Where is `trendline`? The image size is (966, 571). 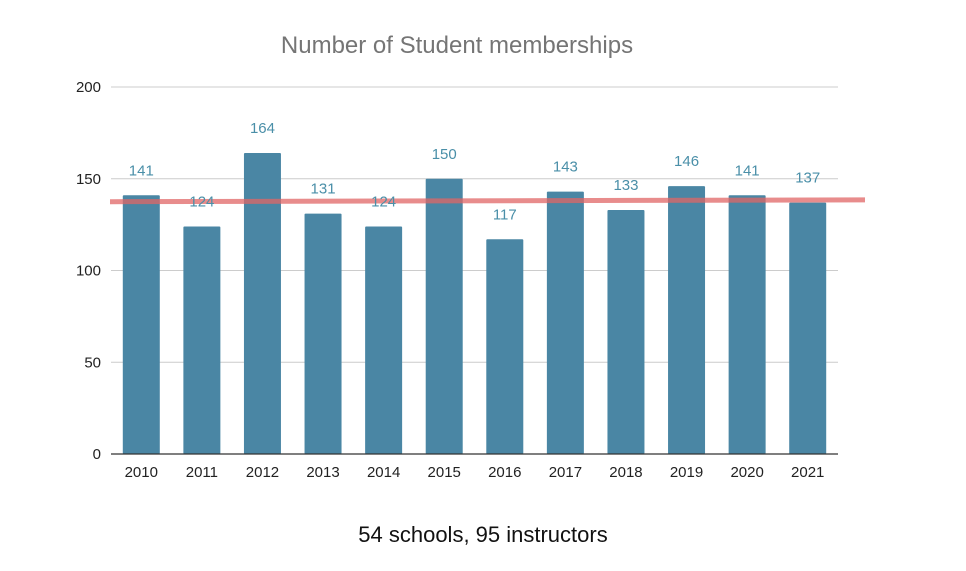 trendline is located at coordinates (487, 201).